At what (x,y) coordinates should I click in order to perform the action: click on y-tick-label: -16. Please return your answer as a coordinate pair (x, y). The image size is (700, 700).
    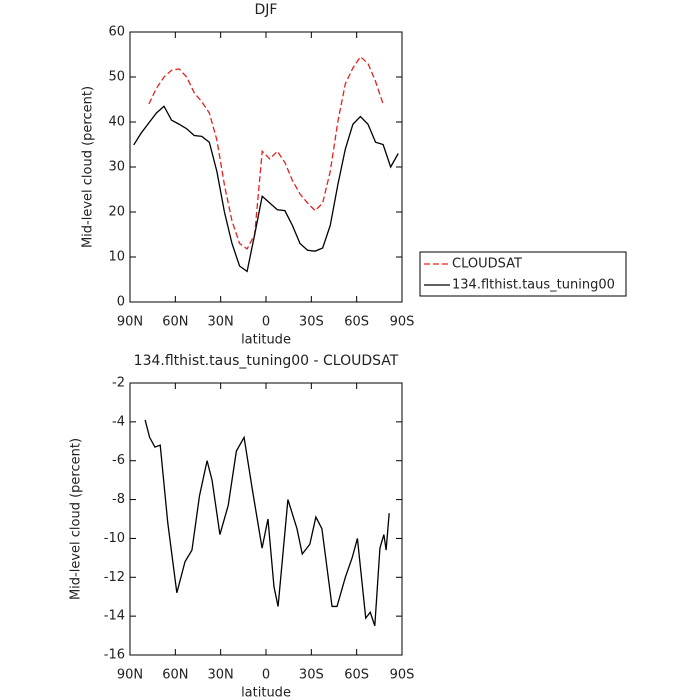
    Looking at the image, I should click on (114, 655).